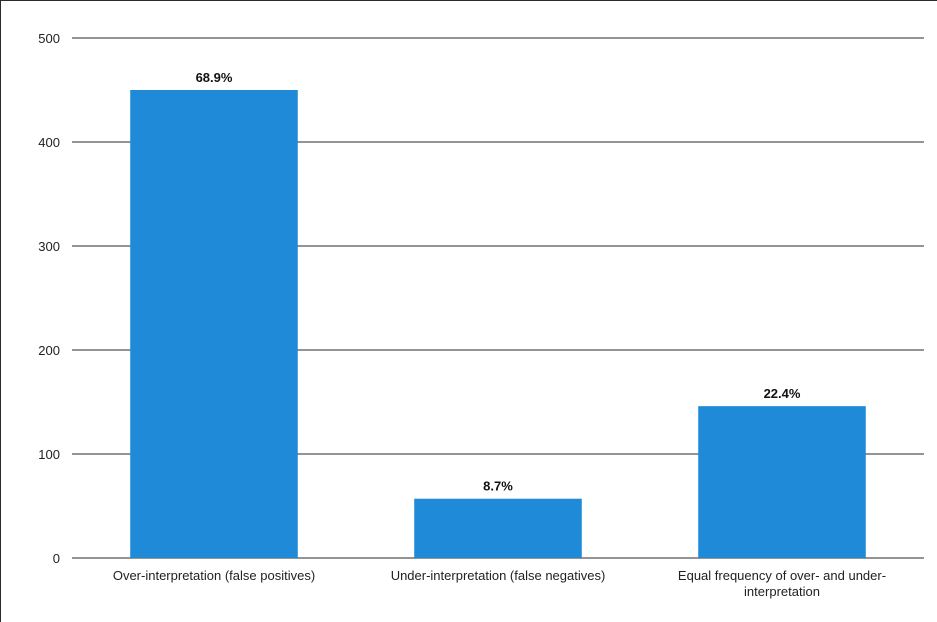  What do you see at coordinates (49, 454) in the screenshot?
I see `y-tick-label: 100` at bounding box center [49, 454].